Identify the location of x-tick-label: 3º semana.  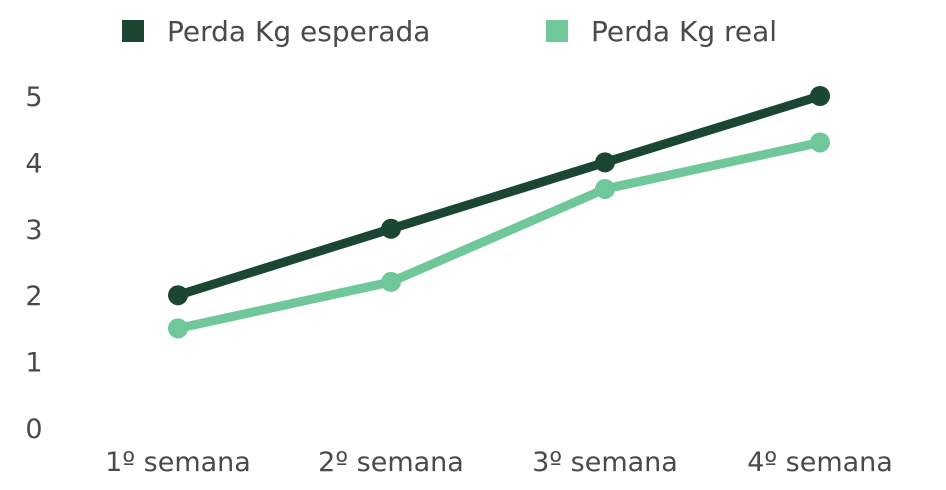
(605, 462).